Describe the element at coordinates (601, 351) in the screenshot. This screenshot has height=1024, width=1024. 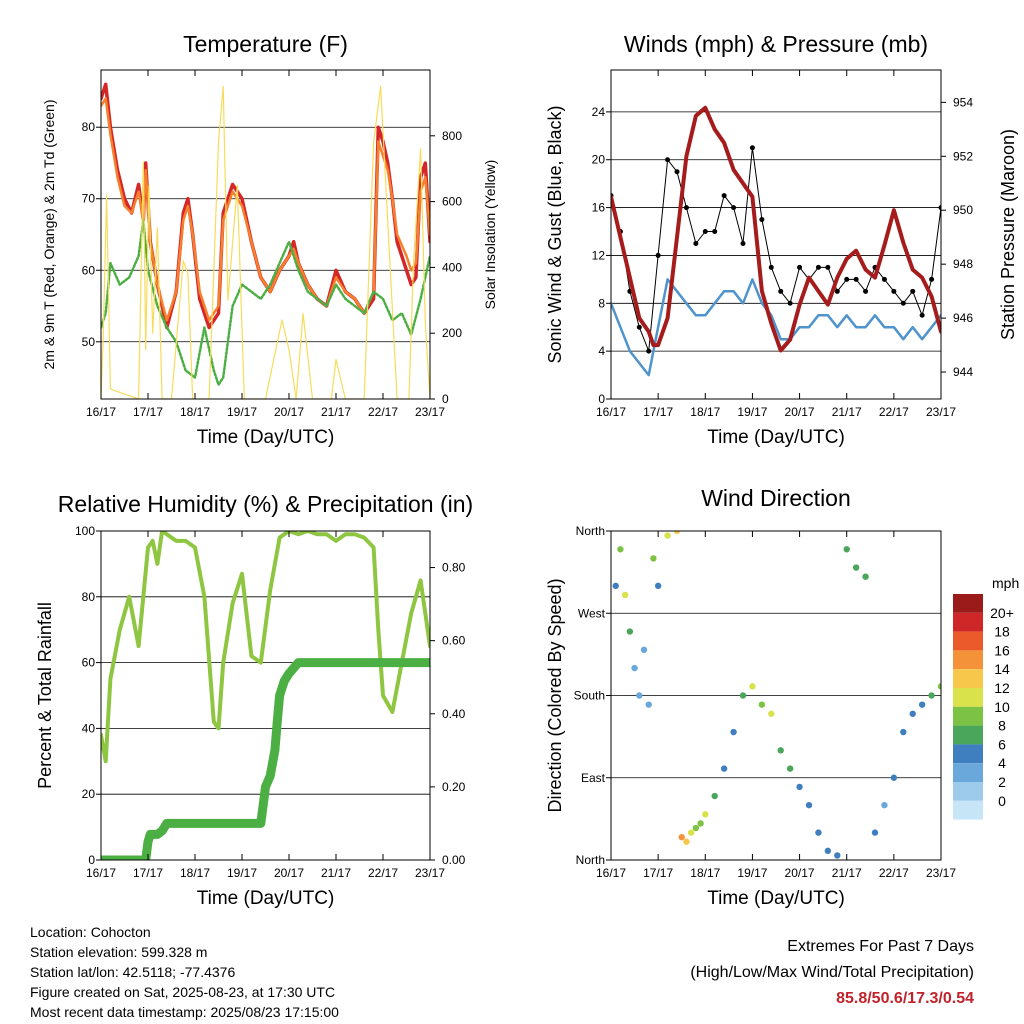
I see `y-tick-label: 4` at that location.